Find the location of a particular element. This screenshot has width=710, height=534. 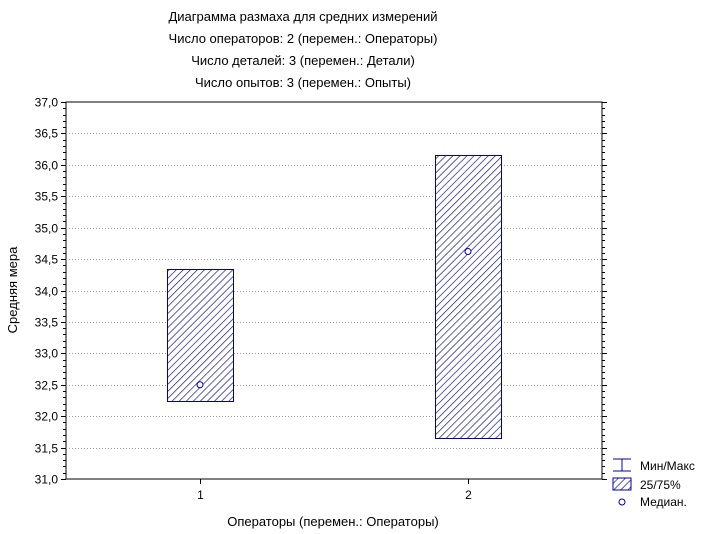

legend-minmax-label: Мин/Макс is located at coordinates (667, 466).